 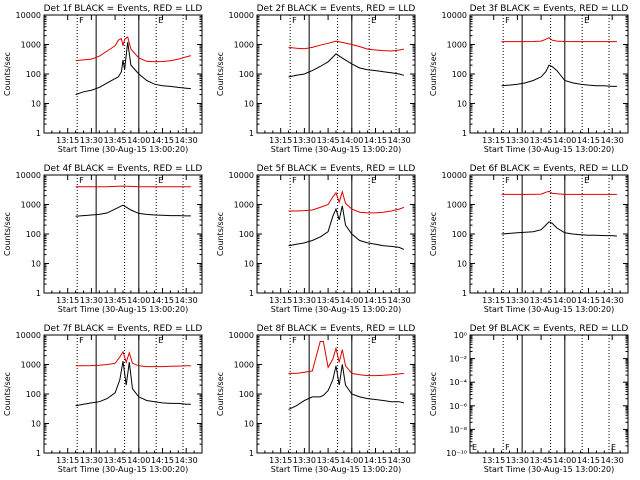 I want to click on panel-title: Det 1f BLACK = Events, RED = LLD, so click(x=123, y=9).